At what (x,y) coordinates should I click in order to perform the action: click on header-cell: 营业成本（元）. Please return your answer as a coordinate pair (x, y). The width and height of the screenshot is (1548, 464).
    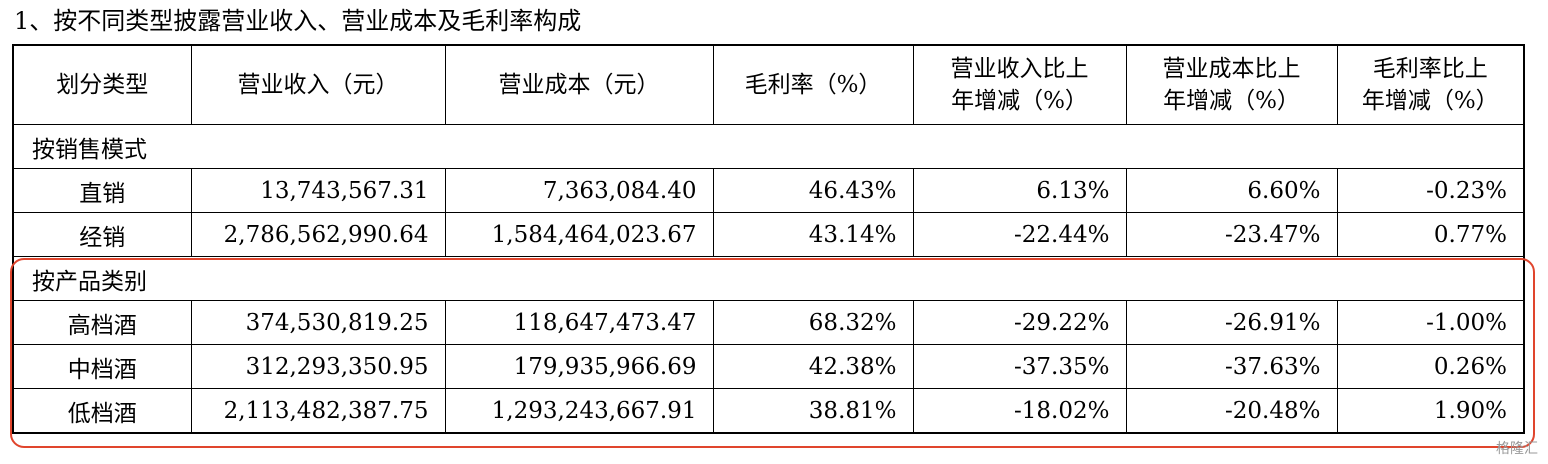
    Looking at the image, I should click on (579, 84).